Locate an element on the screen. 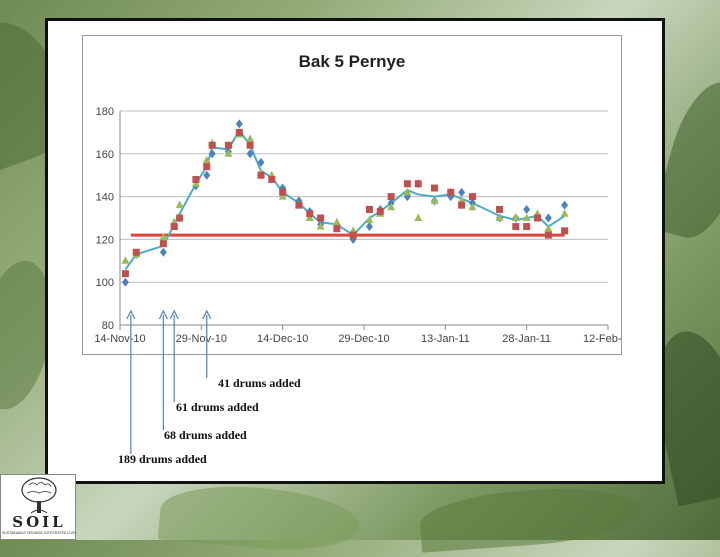 Image resolution: width=720 pixels, height=557 pixels. x-tick-label: 29-Nov-10 is located at coordinates (201, 339).